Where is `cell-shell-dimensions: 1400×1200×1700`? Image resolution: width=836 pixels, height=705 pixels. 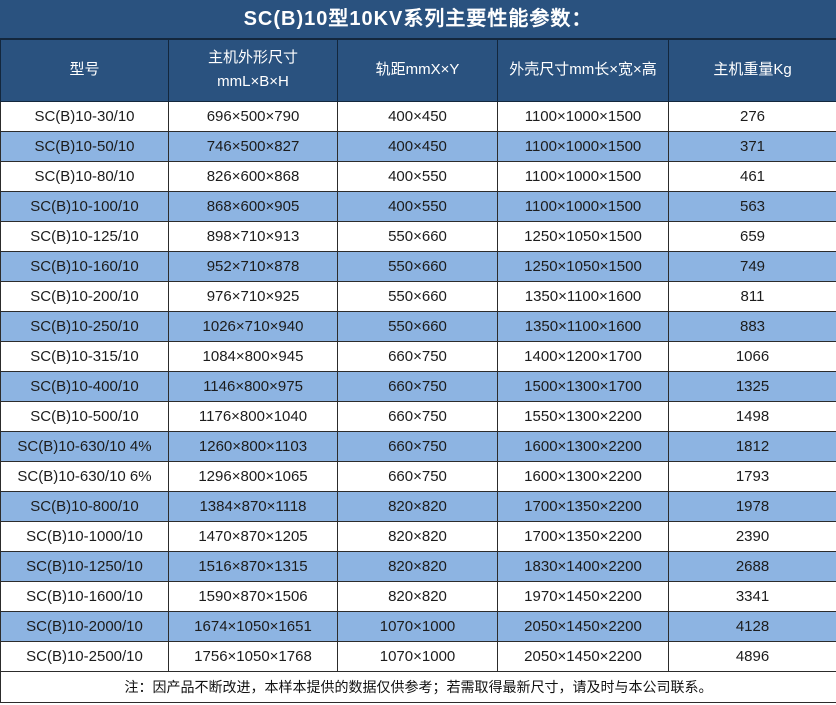
cell-shell-dimensions: 1400×1200×1700 is located at coordinates (583, 356).